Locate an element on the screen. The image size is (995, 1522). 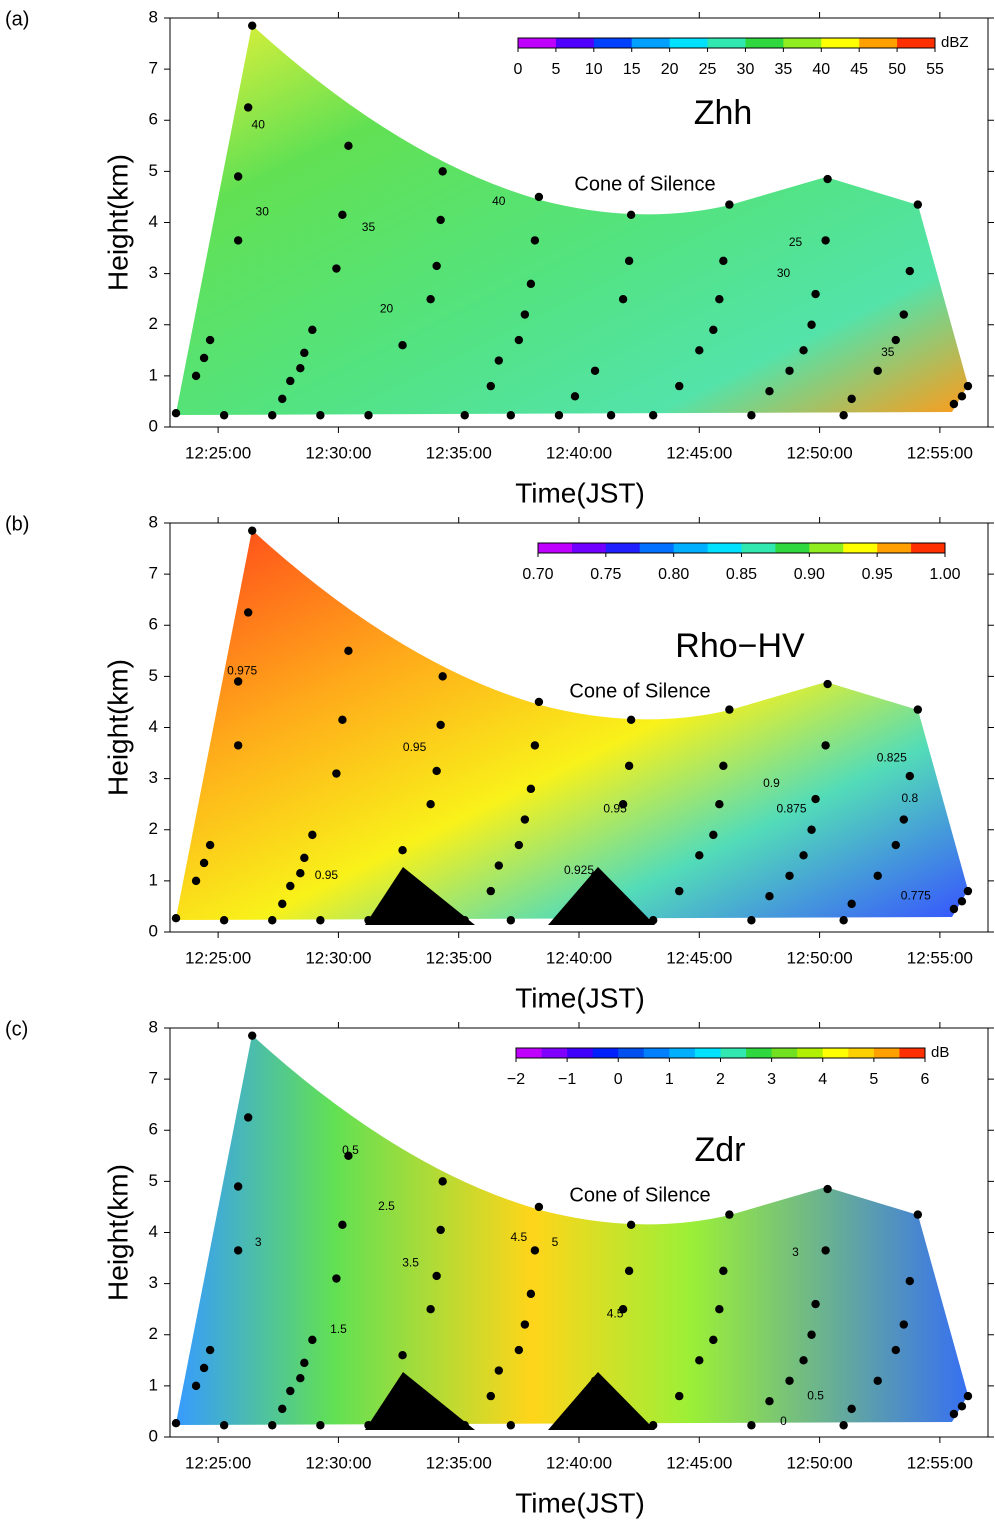
colorbar-tick-label: 0.80 is located at coordinates (673, 574).